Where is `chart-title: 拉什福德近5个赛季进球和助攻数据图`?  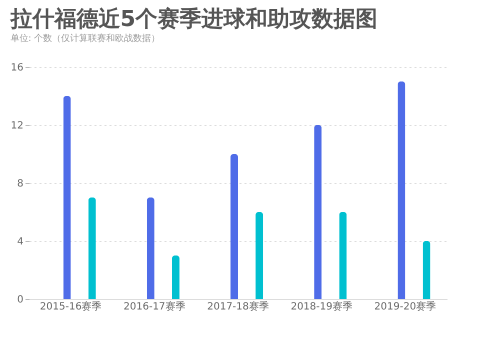 chart-title: 拉什福德近5个赛季进球和助攻数据图 is located at coordinates (193, 19).